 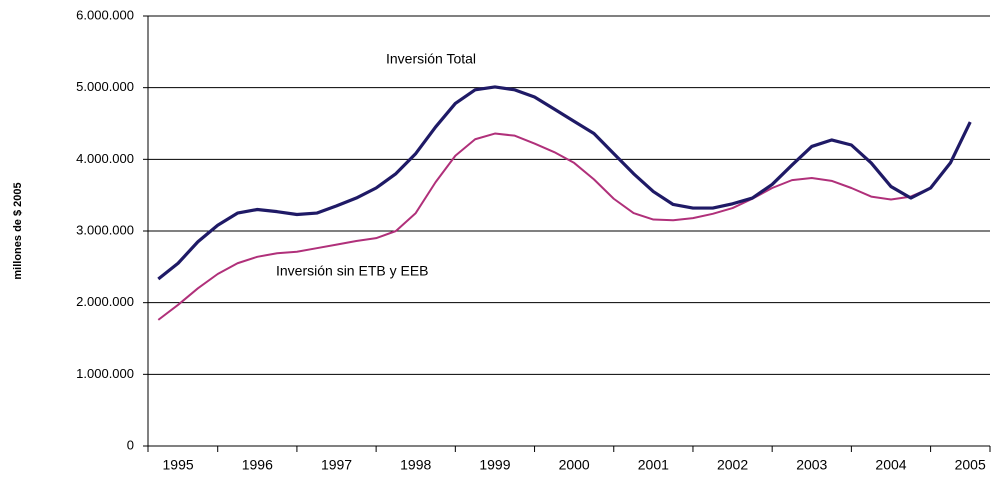 What do you see at coordinates (574, 465) in the screenshot?
I see `x-tick-label: 2000` at bounding box center [574, 465].